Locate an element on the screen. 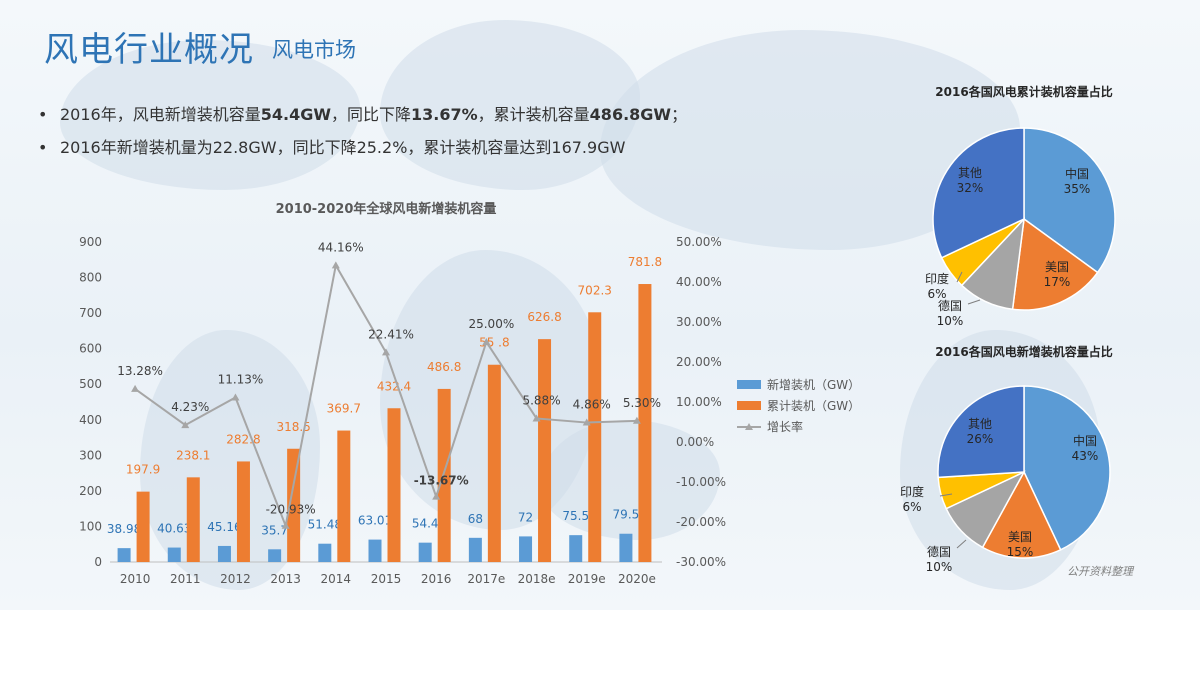  pie-new-slice-label: 中国 is located at coordinates (1085, 440).